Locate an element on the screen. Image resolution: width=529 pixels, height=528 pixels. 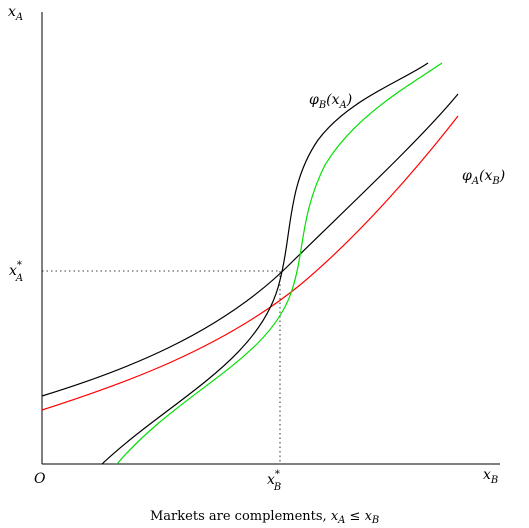
phi-a-label: φA(xB) is located at coordinates (483, 177).